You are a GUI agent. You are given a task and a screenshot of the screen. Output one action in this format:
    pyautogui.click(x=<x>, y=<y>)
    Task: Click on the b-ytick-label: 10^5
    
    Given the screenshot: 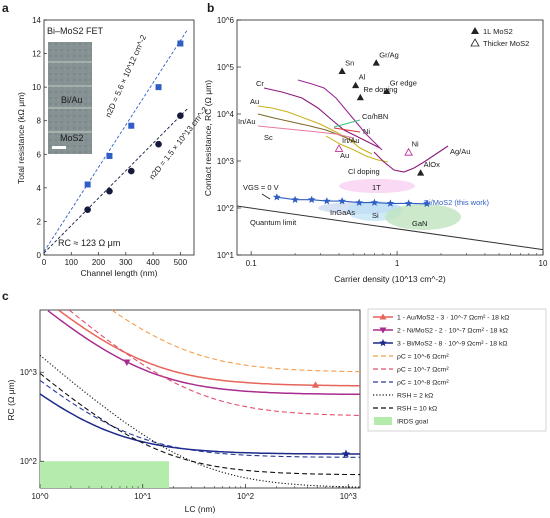 What is the action you would take?
    pyautogui.click(x=226, y=67)
    